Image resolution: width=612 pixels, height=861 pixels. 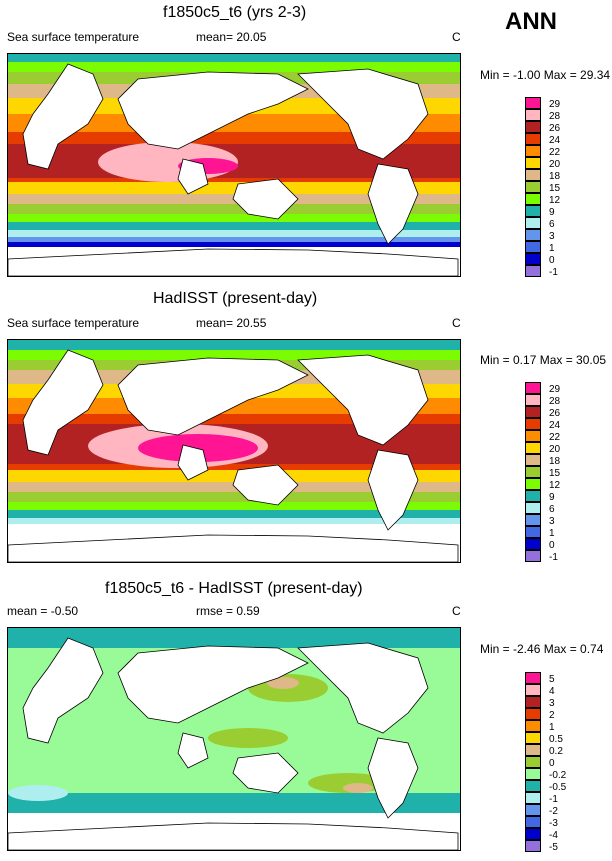 What do you see at coordinates (556, 739) in the screenshot?
I see `legend-label: 0.5` at bounding box center [556, 739].